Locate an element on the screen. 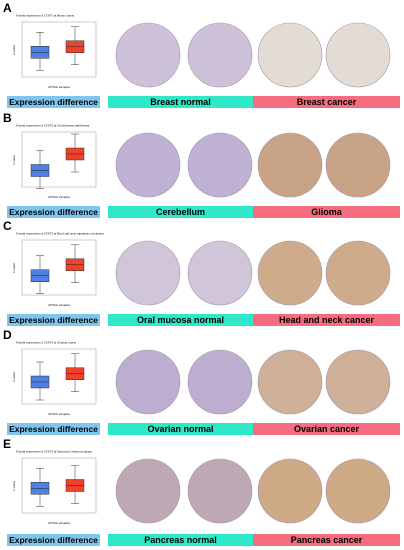 The width and height of the screenshot is (404, 550). cancer-label: Ovarian cancer is located at coordinates (327, 429).